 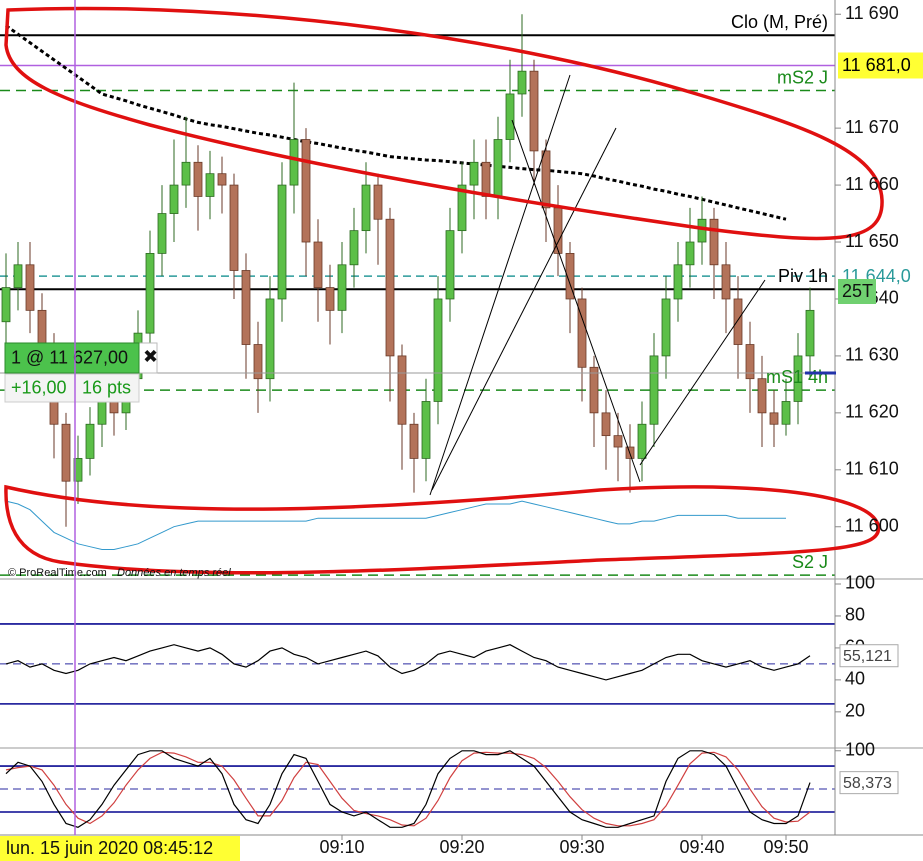 I want to click on y-tick-label: 11 670, so click(x=872, y=127).